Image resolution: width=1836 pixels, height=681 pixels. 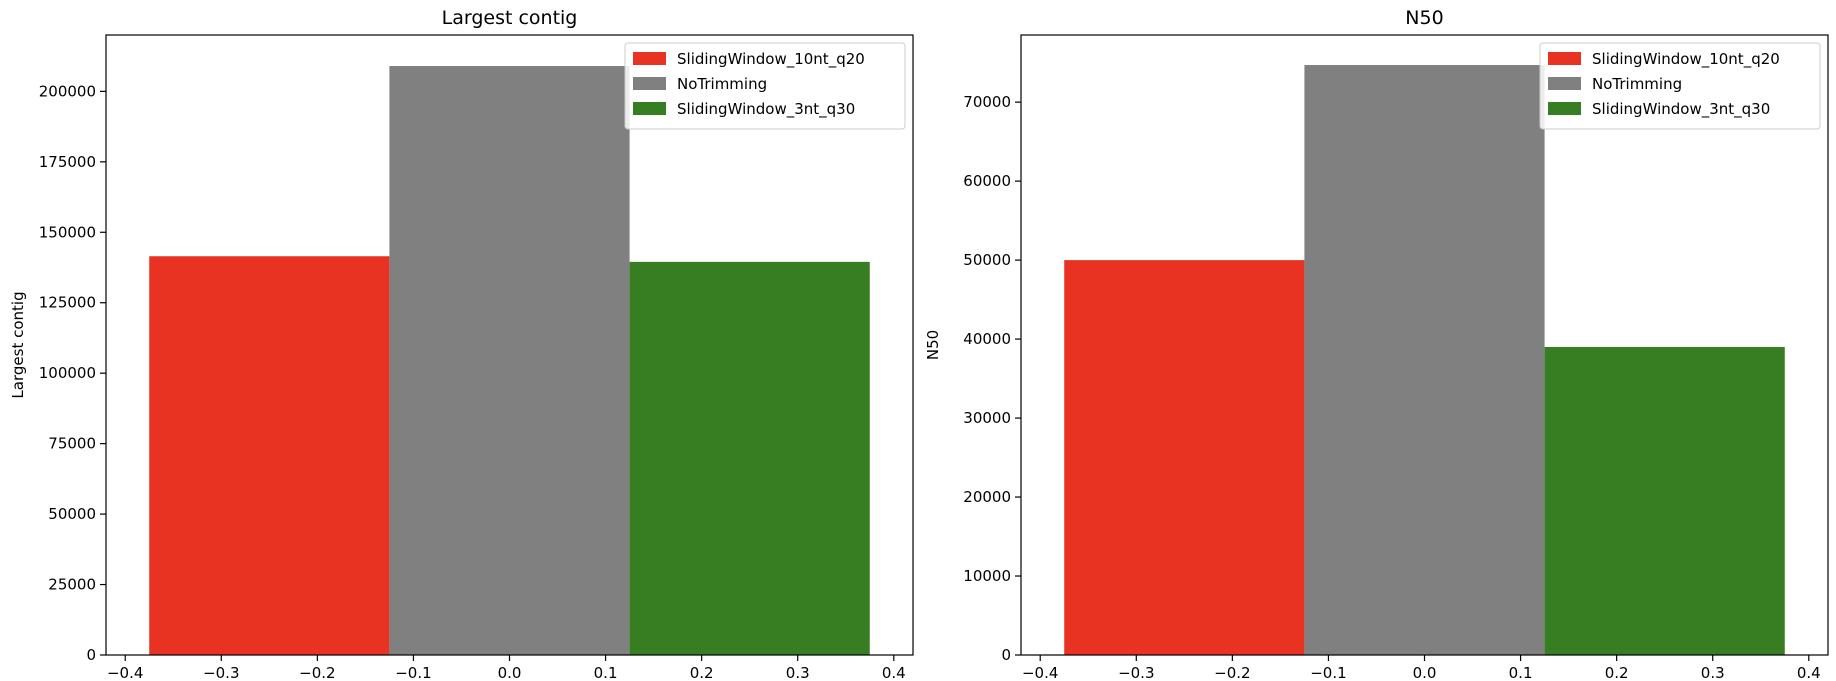 What do you see at coordinates (18, 344) in the screenshot?
I see `y-axis-label: Largest contig` at bounding box center [18, 344].